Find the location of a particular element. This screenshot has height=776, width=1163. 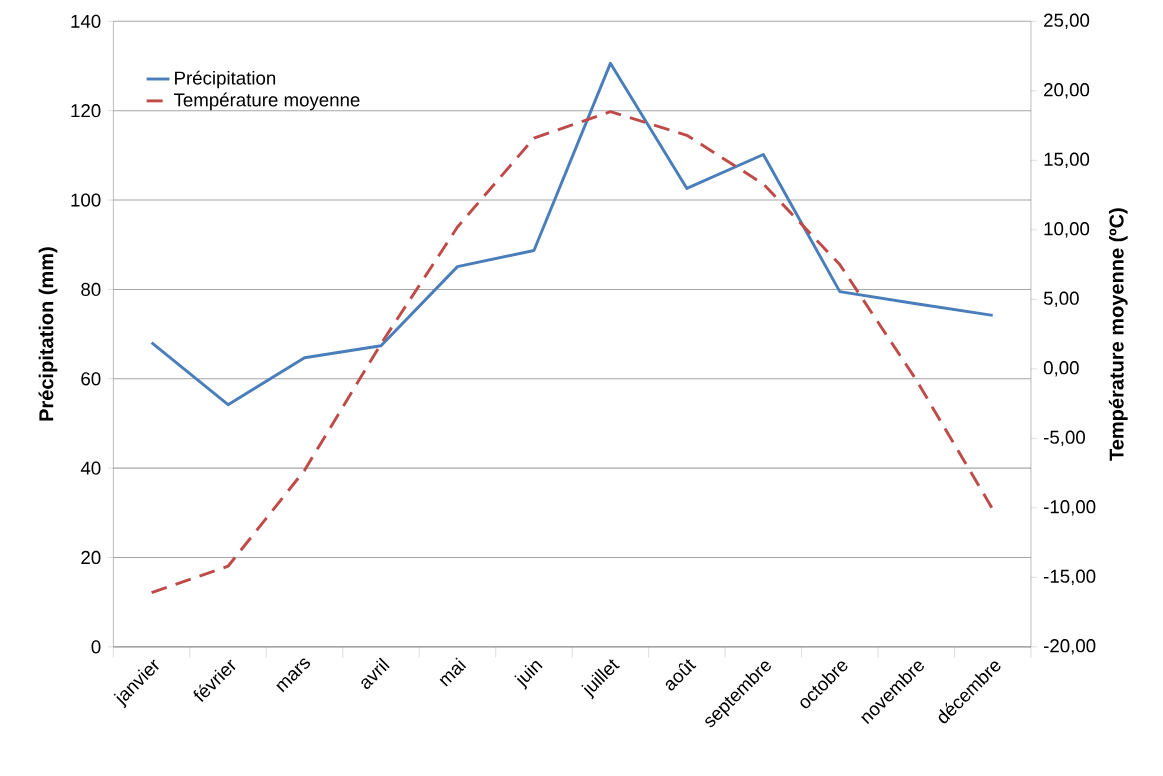

y-tick-label: 60 is located at coordinates (91, 379).